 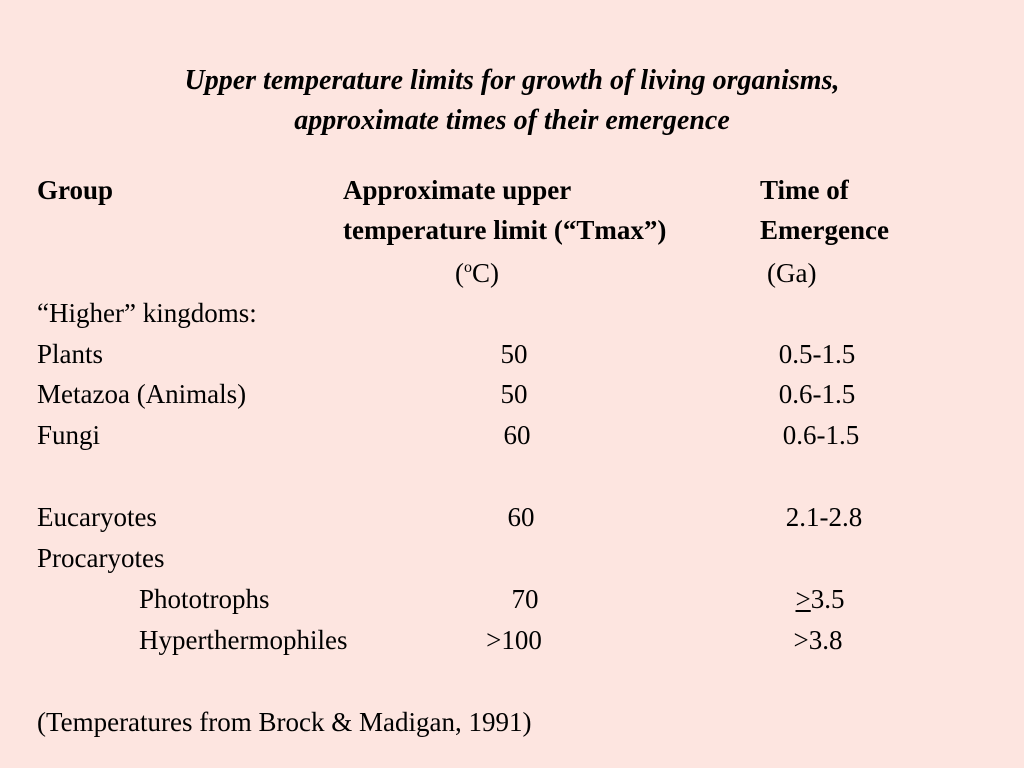 What do you see at coordinates (824, 230) in the screenshot?
I see `header-time-line-2: Emergence` at bounding box center [824, 230].